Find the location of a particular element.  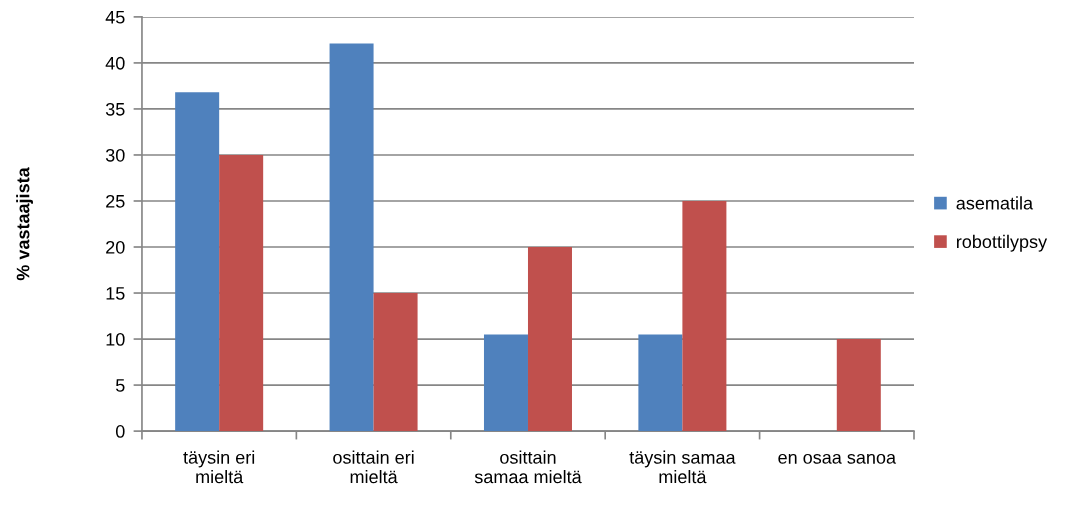

legend-label: robottilypsy is located at coordinates (1002, 243).